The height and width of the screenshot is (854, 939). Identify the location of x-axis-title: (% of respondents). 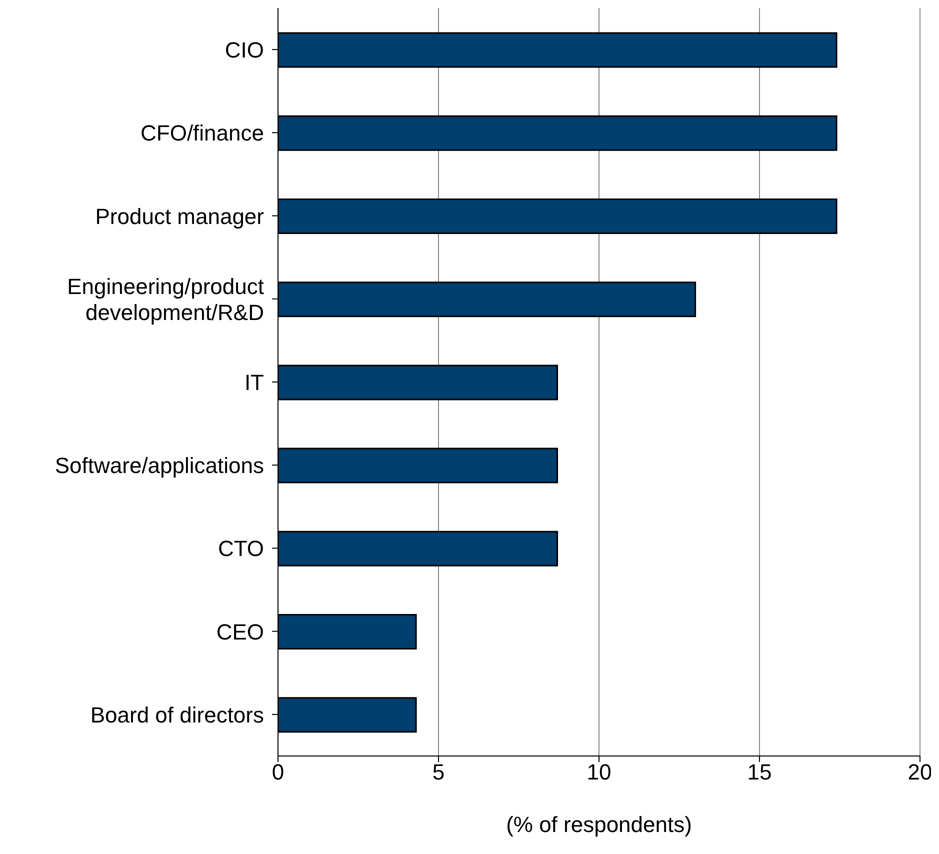
(599, 824).